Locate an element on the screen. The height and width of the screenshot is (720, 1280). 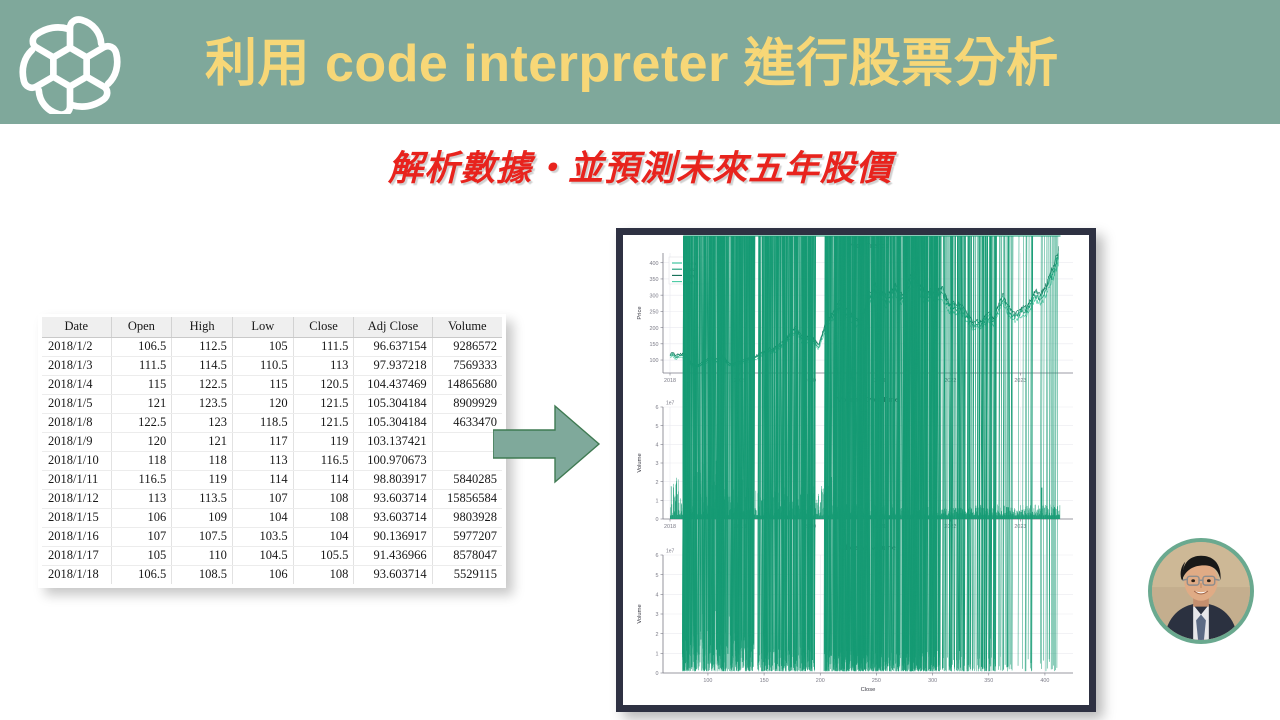
cell-adj-close: 103.137421 is located at coordinates (393, 442).